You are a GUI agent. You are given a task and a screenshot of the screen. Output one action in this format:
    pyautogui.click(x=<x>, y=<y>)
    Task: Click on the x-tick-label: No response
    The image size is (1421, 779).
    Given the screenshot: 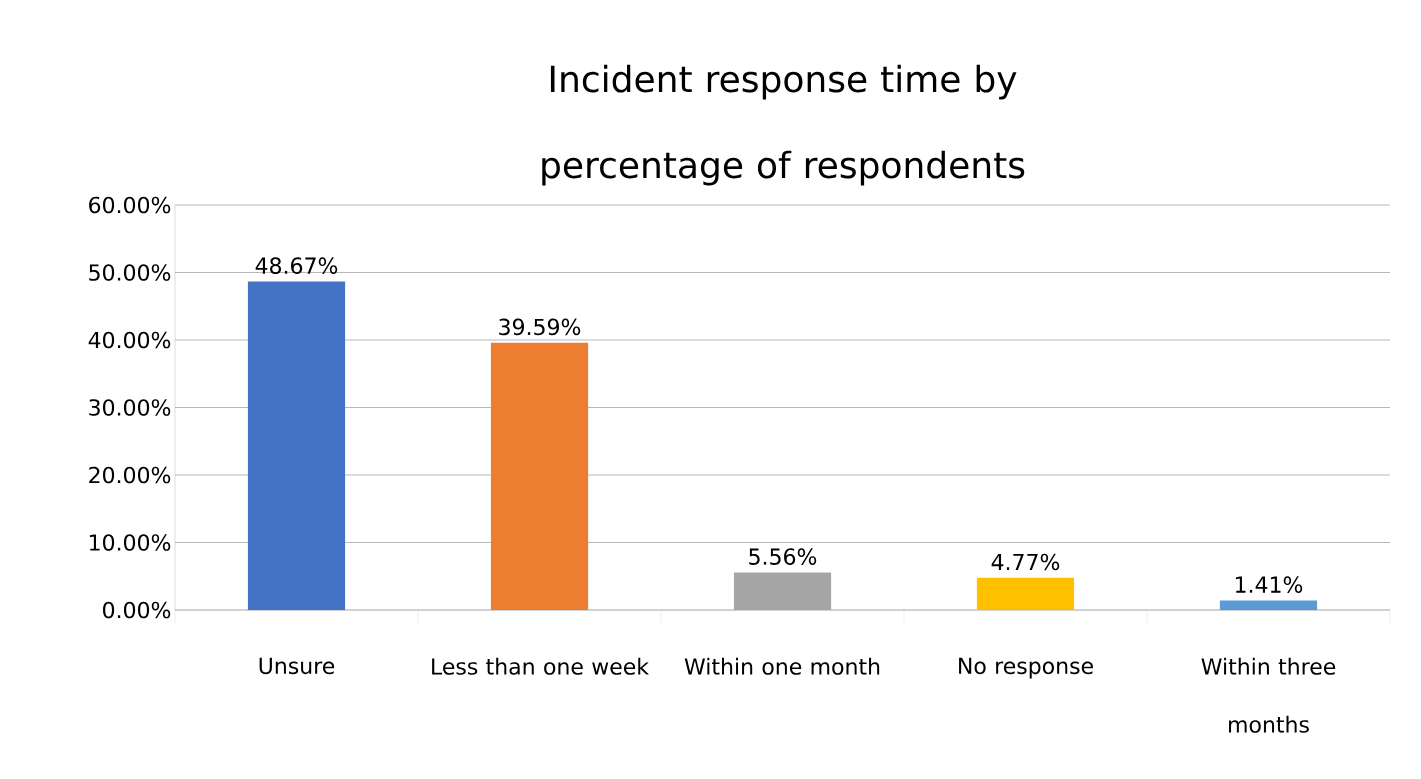 What is the action you would take?
    pyautogui.click(x=1026, y=668)
    